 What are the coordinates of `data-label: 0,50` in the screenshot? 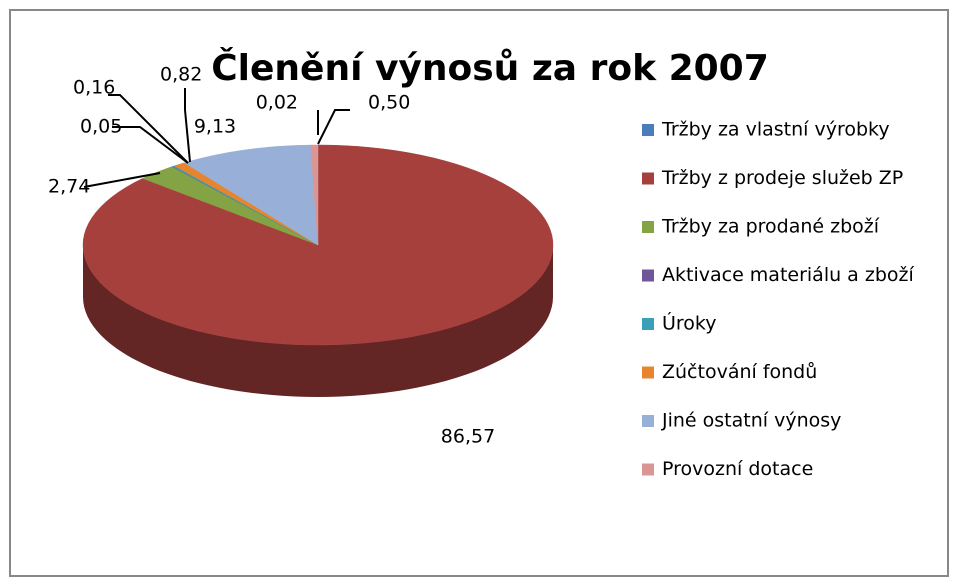 It's located at (389, 103).